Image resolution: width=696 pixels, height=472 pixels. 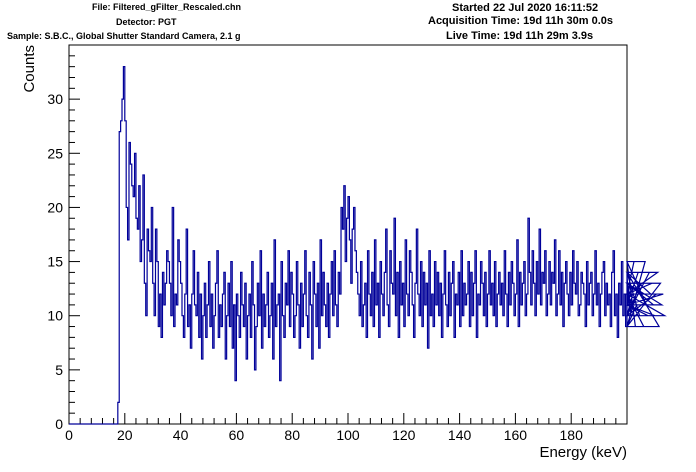 I want to click on x-axis: 0 20 40 60 80 100 120 140 160 180, so click(x=346, y=428).